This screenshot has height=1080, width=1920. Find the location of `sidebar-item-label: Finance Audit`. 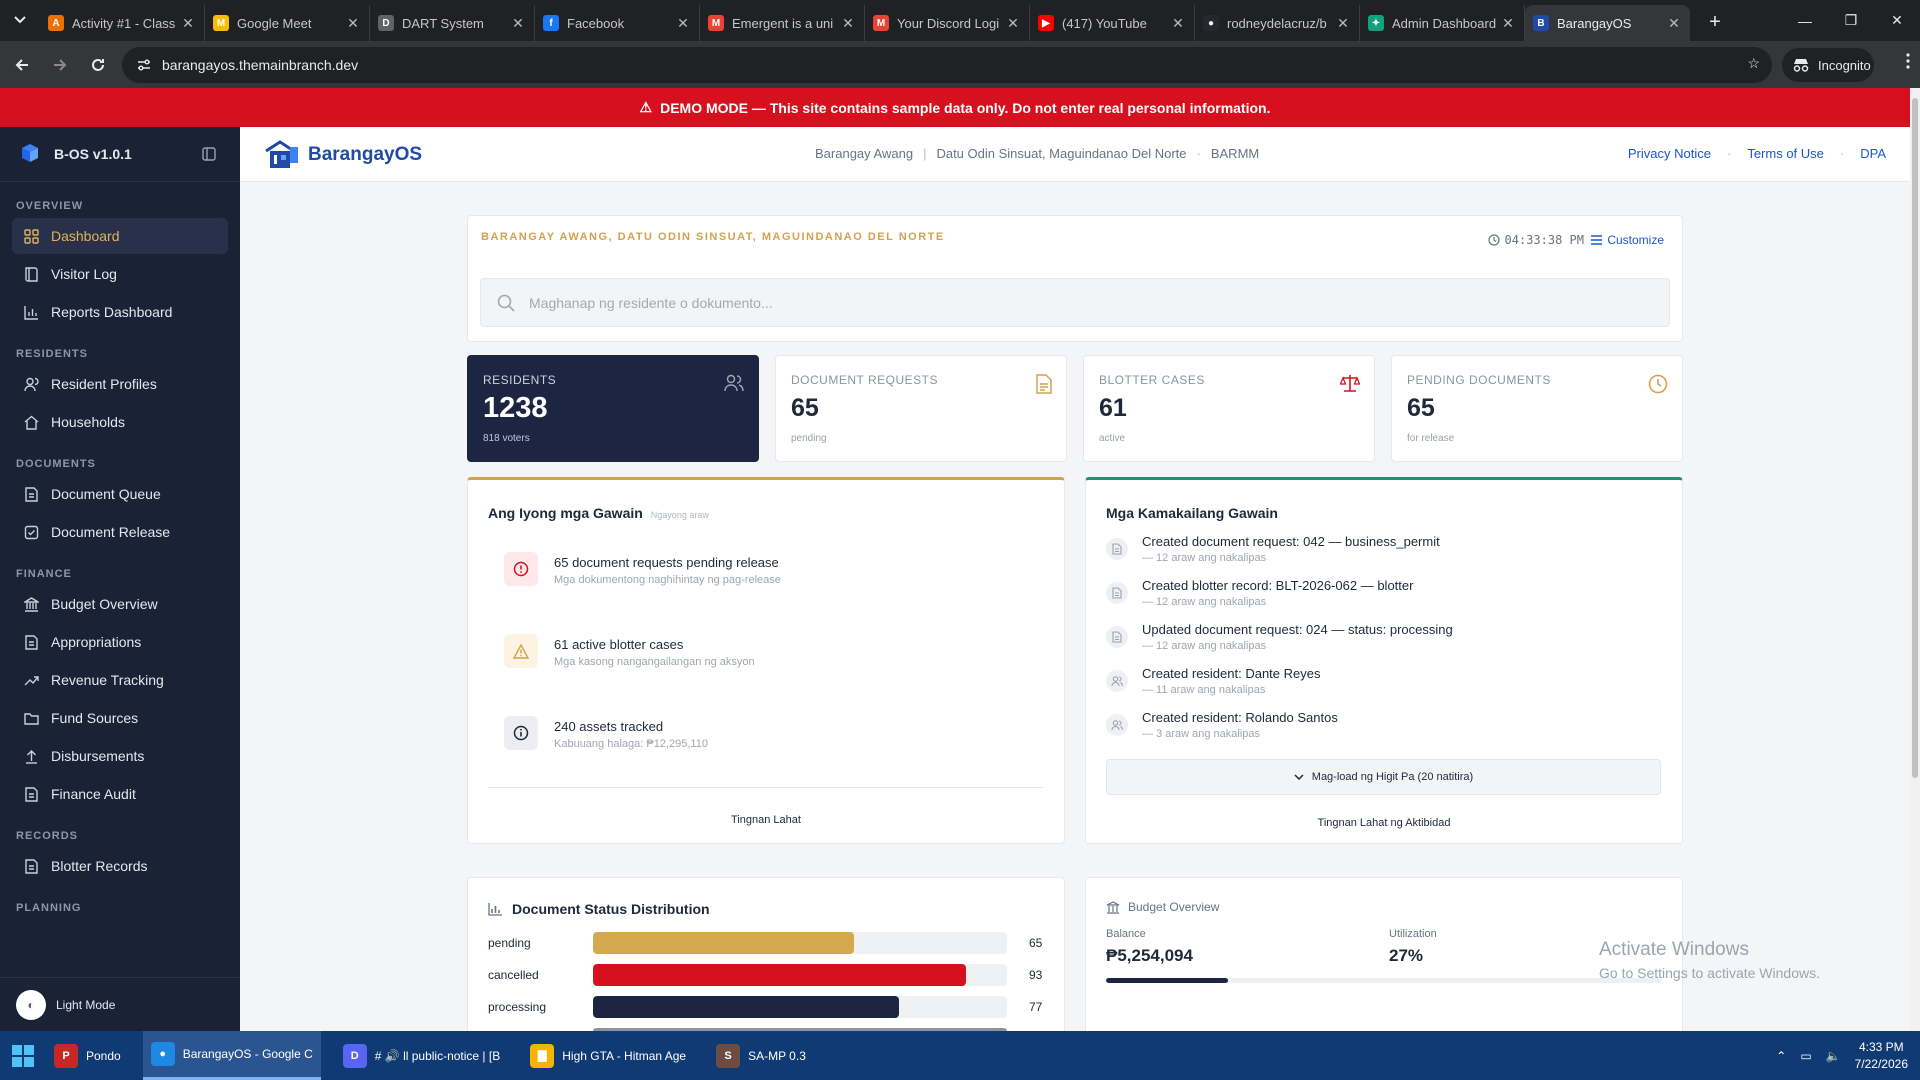

sidebar-item-label: Finance Audit is located at coordinates (93, 794).